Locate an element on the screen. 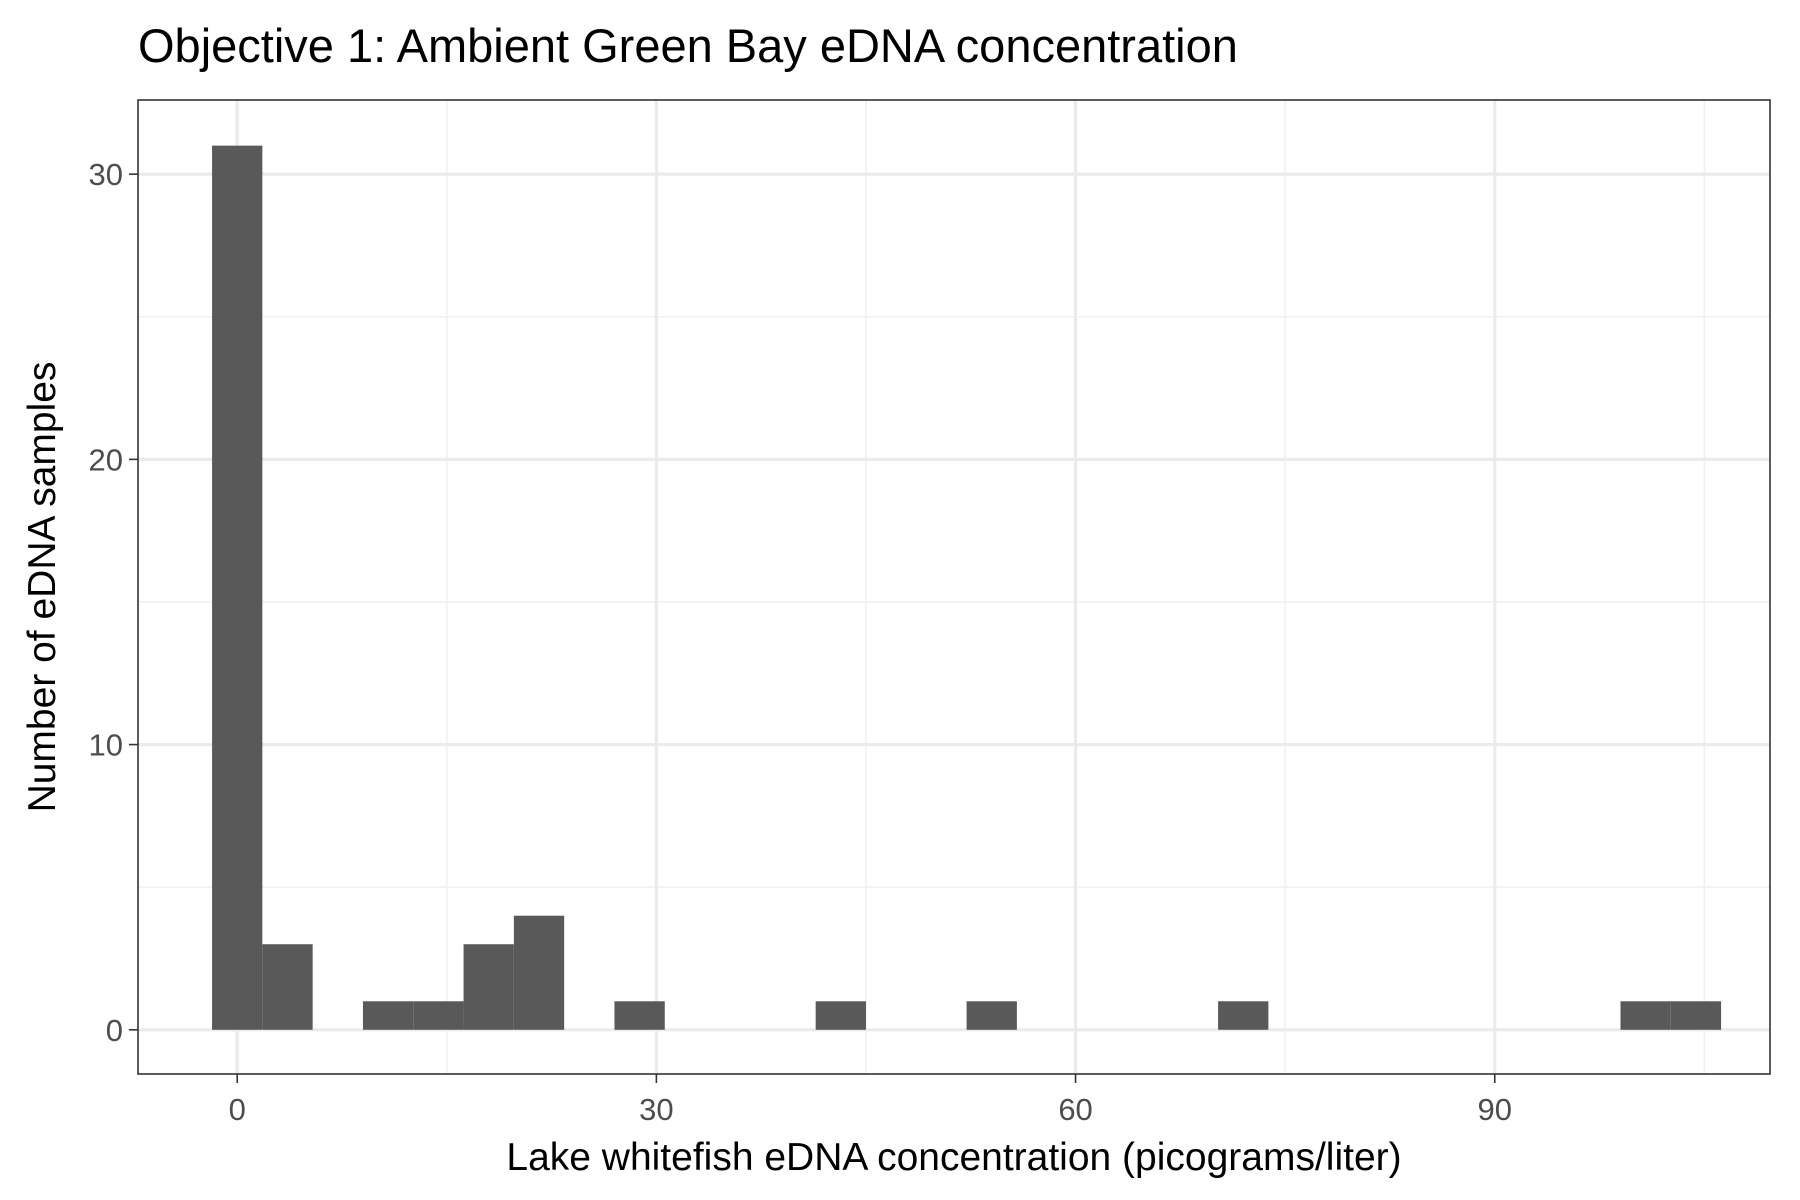  x-tick-label: 60 is located at coordinates (1075, 1109).